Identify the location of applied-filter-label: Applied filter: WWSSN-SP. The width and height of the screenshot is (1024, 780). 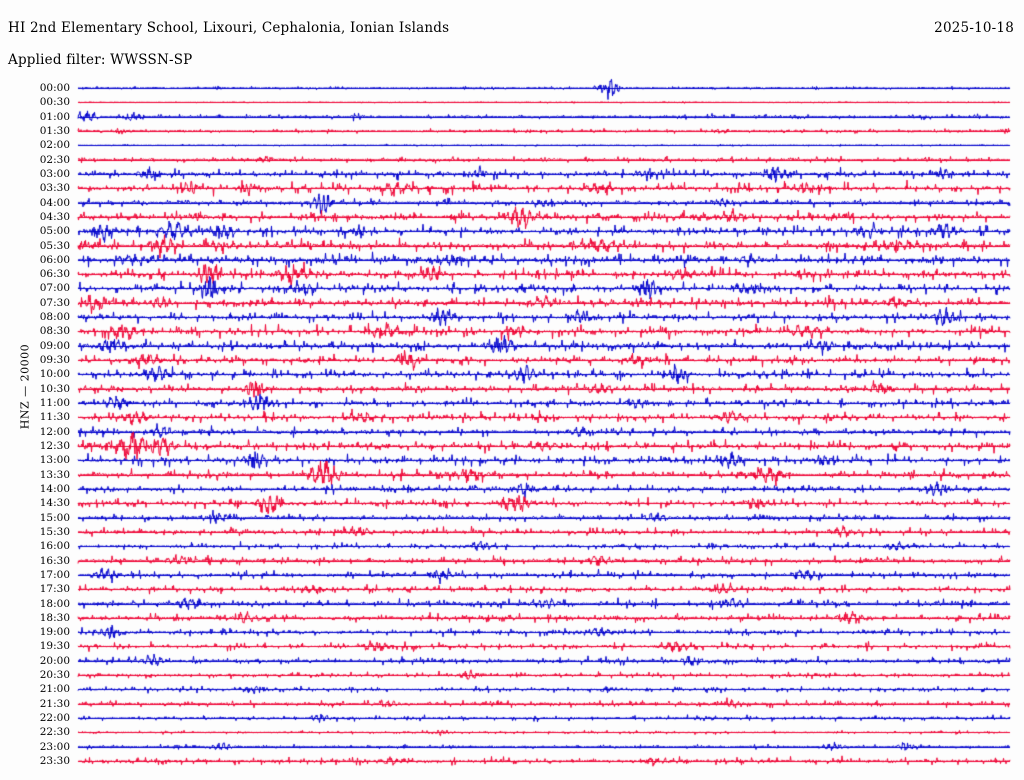
(100, 60).